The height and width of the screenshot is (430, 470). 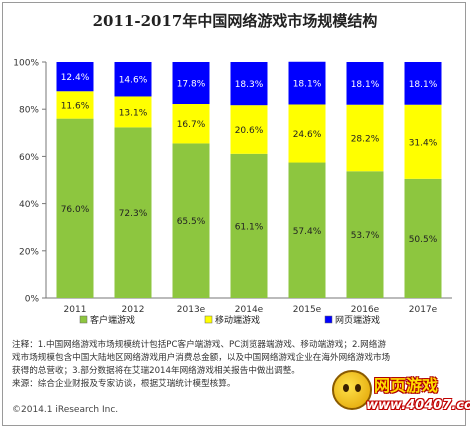 What do you see at coordinates (307, 310) in the screenshot?
I see `x-tick-label: 2015e` at bounding box center [307, 310].